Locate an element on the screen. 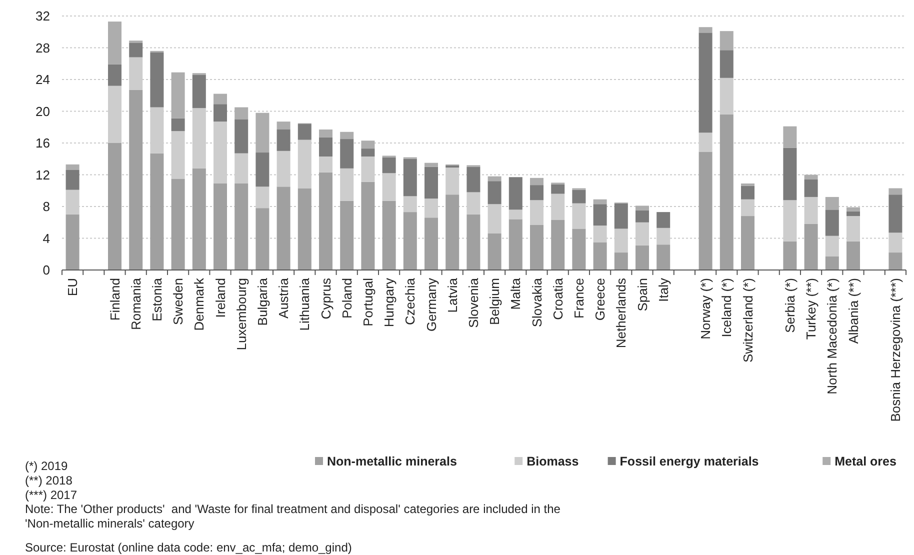 The height and width of the screenshot is (555, 914). text: (**) 2018 is located at coordinates (49, 481).